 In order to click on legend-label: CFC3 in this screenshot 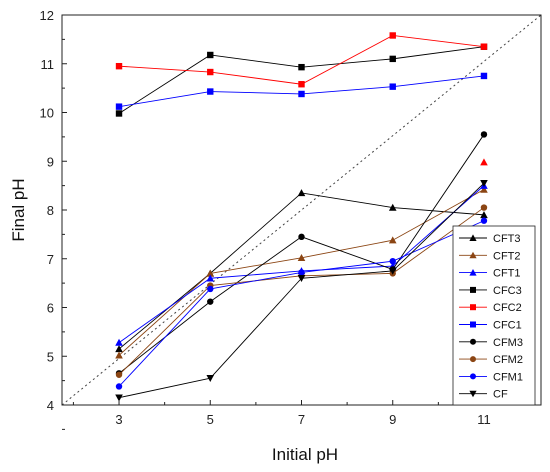, I will do `click(507, 291)`.